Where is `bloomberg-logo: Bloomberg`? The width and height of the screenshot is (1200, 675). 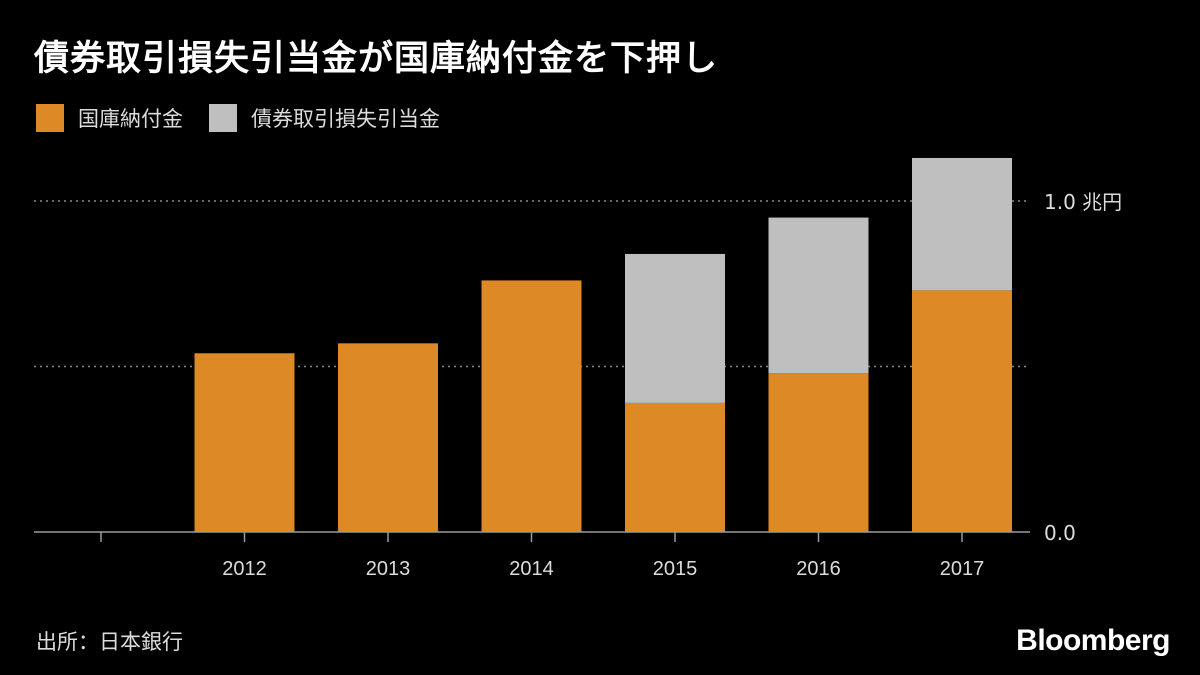
bloomberg-logo: Bloomberg is located at coordinates (1093, 640).